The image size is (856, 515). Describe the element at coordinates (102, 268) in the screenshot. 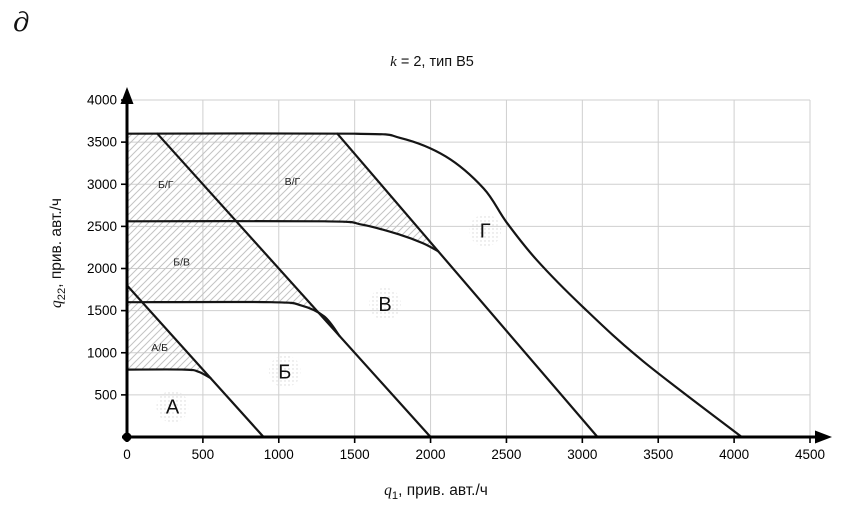

I see `y-tick-label: 2000` at that location.